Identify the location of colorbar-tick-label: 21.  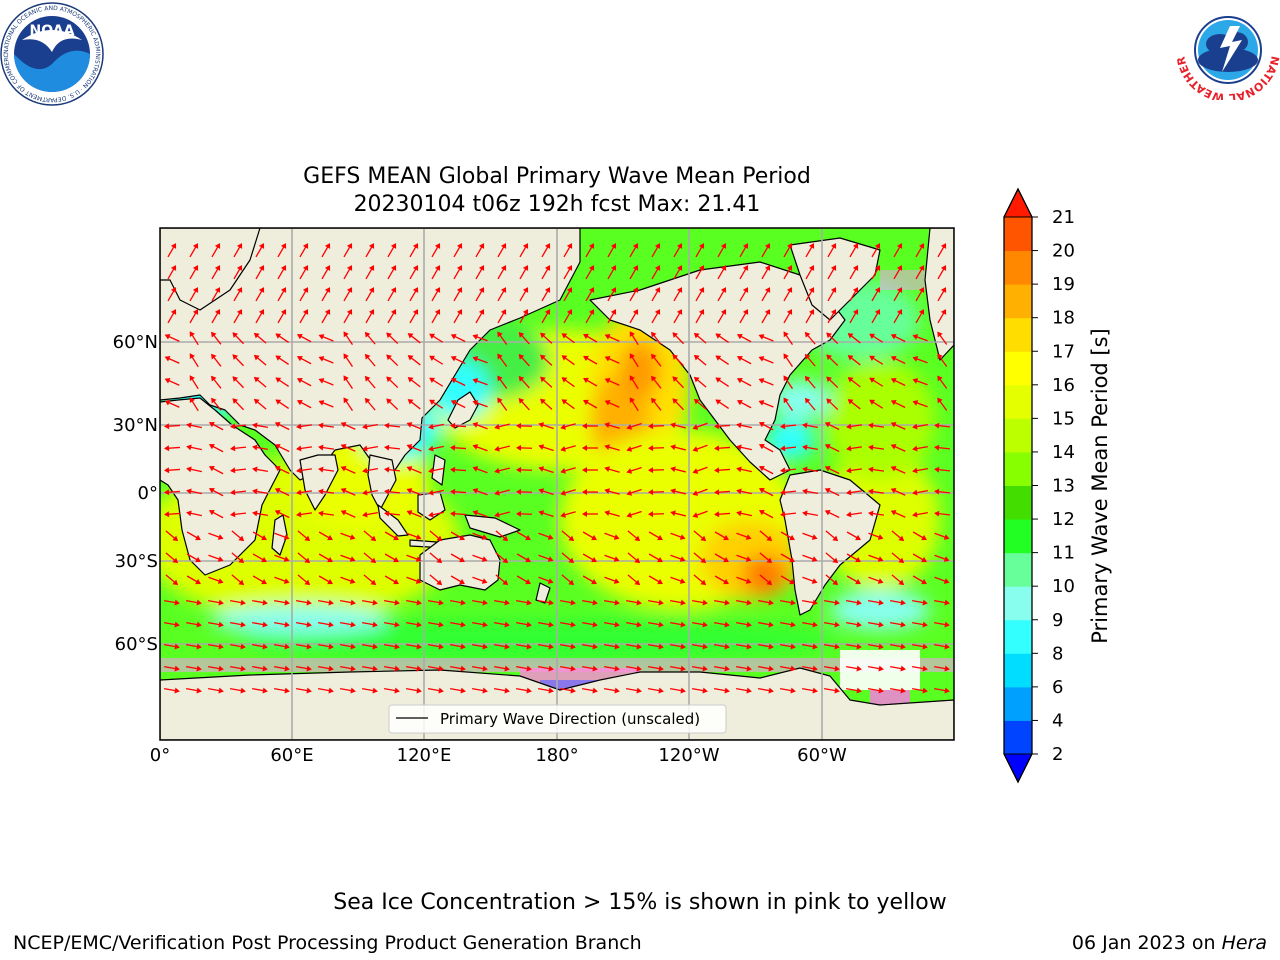
(1063, 217).